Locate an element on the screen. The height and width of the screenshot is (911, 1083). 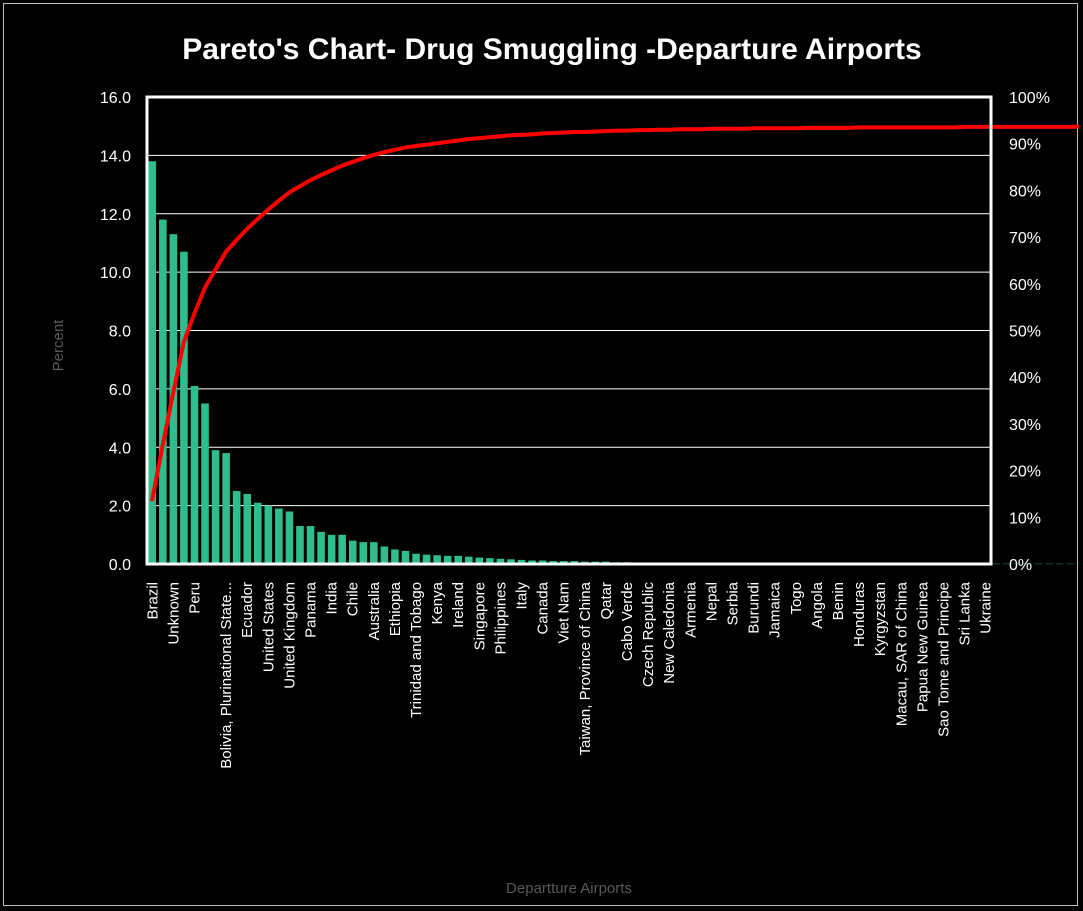
x-tick-label: New Caledonia is located at coordinates (669, 632).